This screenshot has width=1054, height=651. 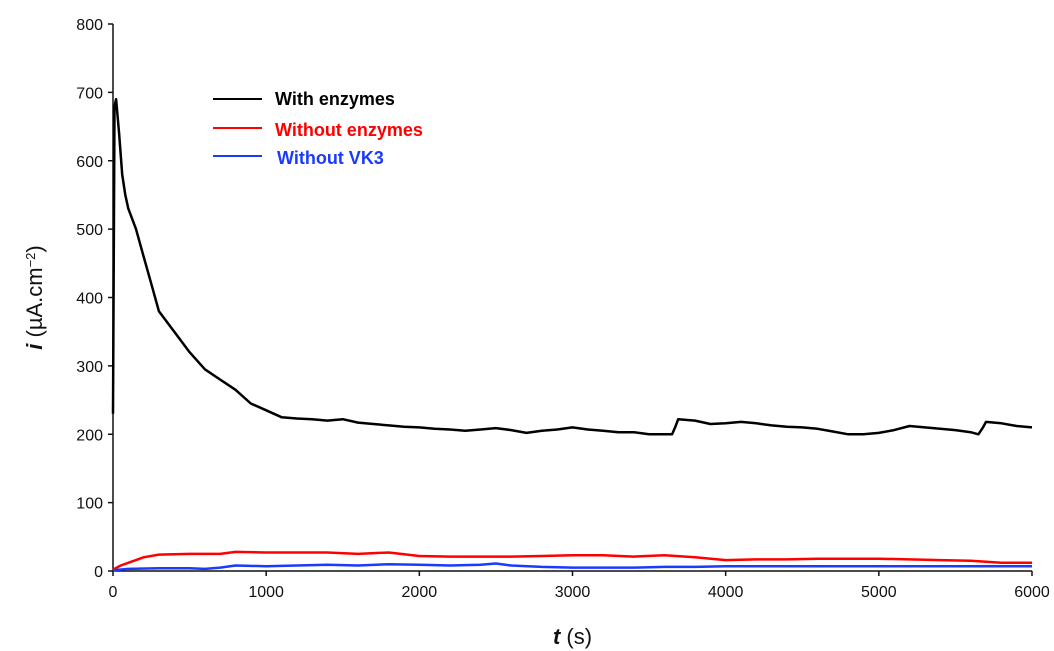 What do you see at coordinates (89, 230) in the screenshot?
I see `y-tick-label: 500` at bounding box center [89, 230].